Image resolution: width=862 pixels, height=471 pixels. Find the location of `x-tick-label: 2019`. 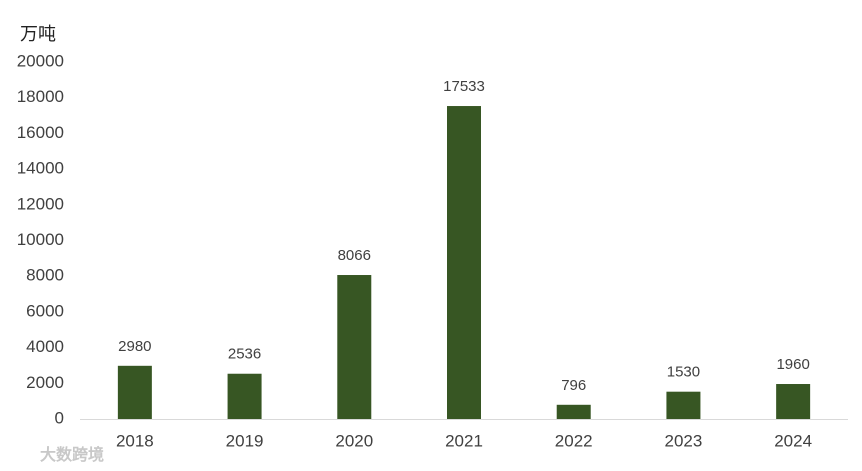

x-tick-label: 2019 is located at coordinates (245, 440).